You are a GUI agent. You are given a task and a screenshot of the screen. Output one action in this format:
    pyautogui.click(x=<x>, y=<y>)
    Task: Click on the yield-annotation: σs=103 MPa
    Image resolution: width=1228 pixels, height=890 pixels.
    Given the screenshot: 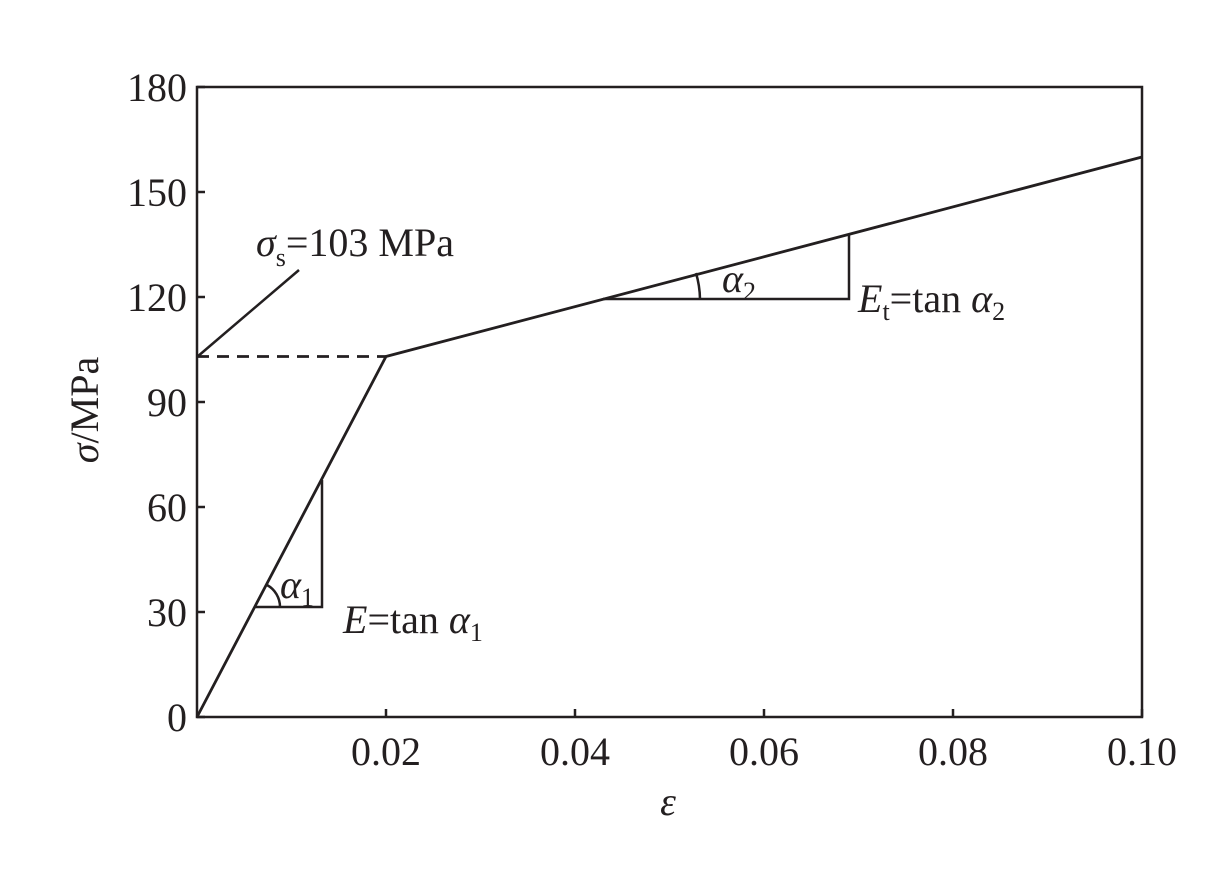 What is the action you would take?
    pyautogui.click(x=355, y=246)
    